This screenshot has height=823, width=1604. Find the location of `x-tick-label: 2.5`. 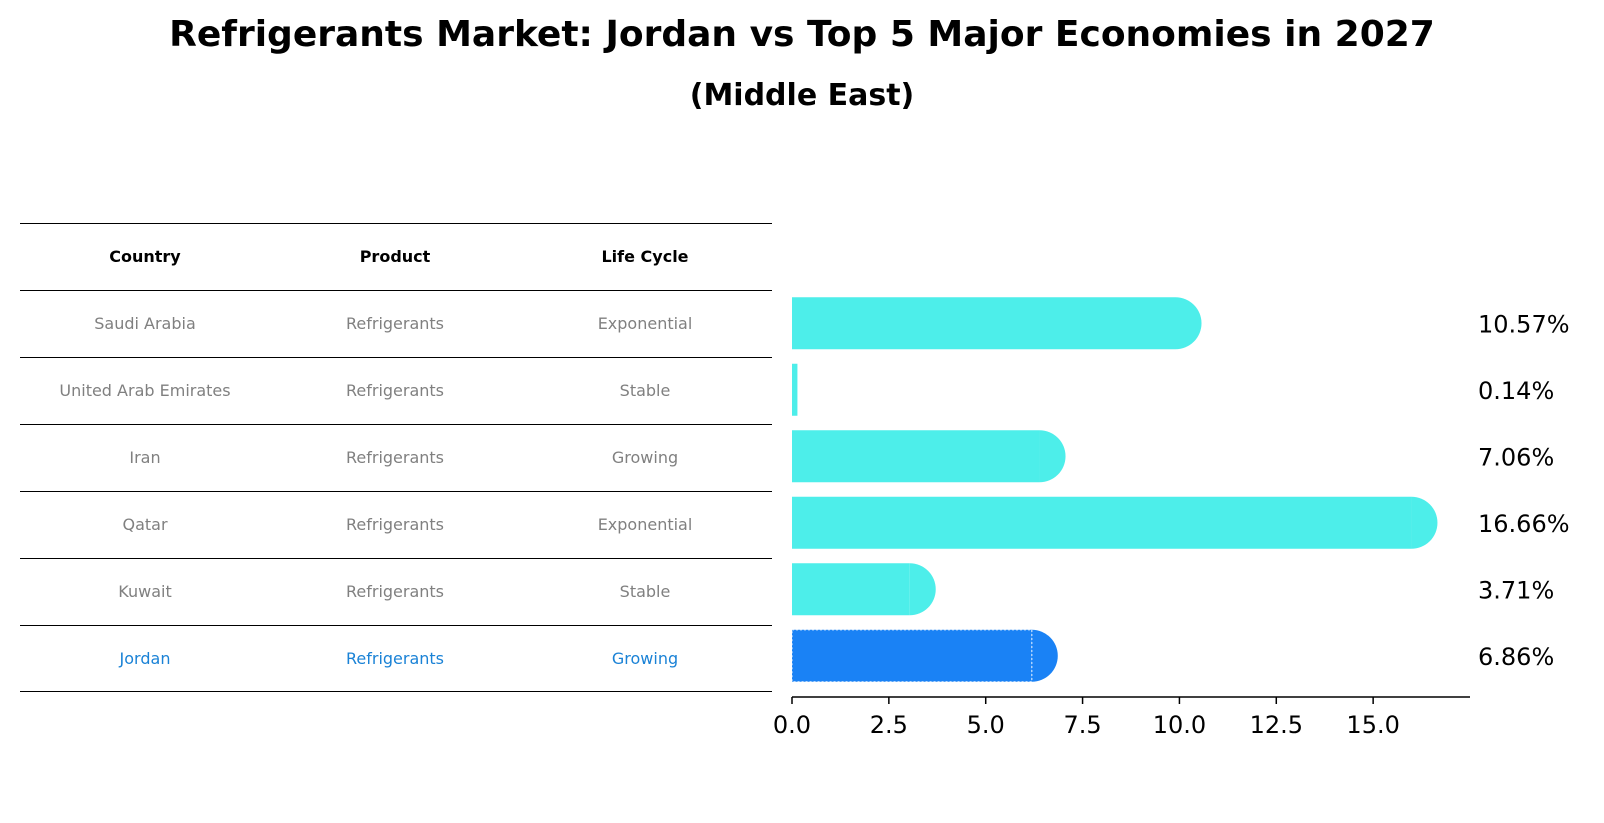

x-tick-label: 2.5 is located at coordinates (889, 725).